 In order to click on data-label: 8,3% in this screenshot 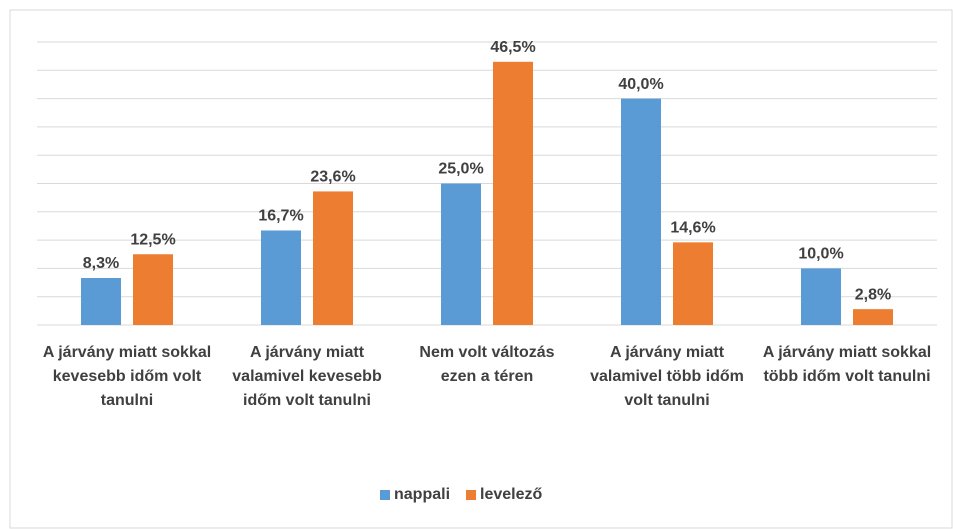, I will do `click(101, 263)`.